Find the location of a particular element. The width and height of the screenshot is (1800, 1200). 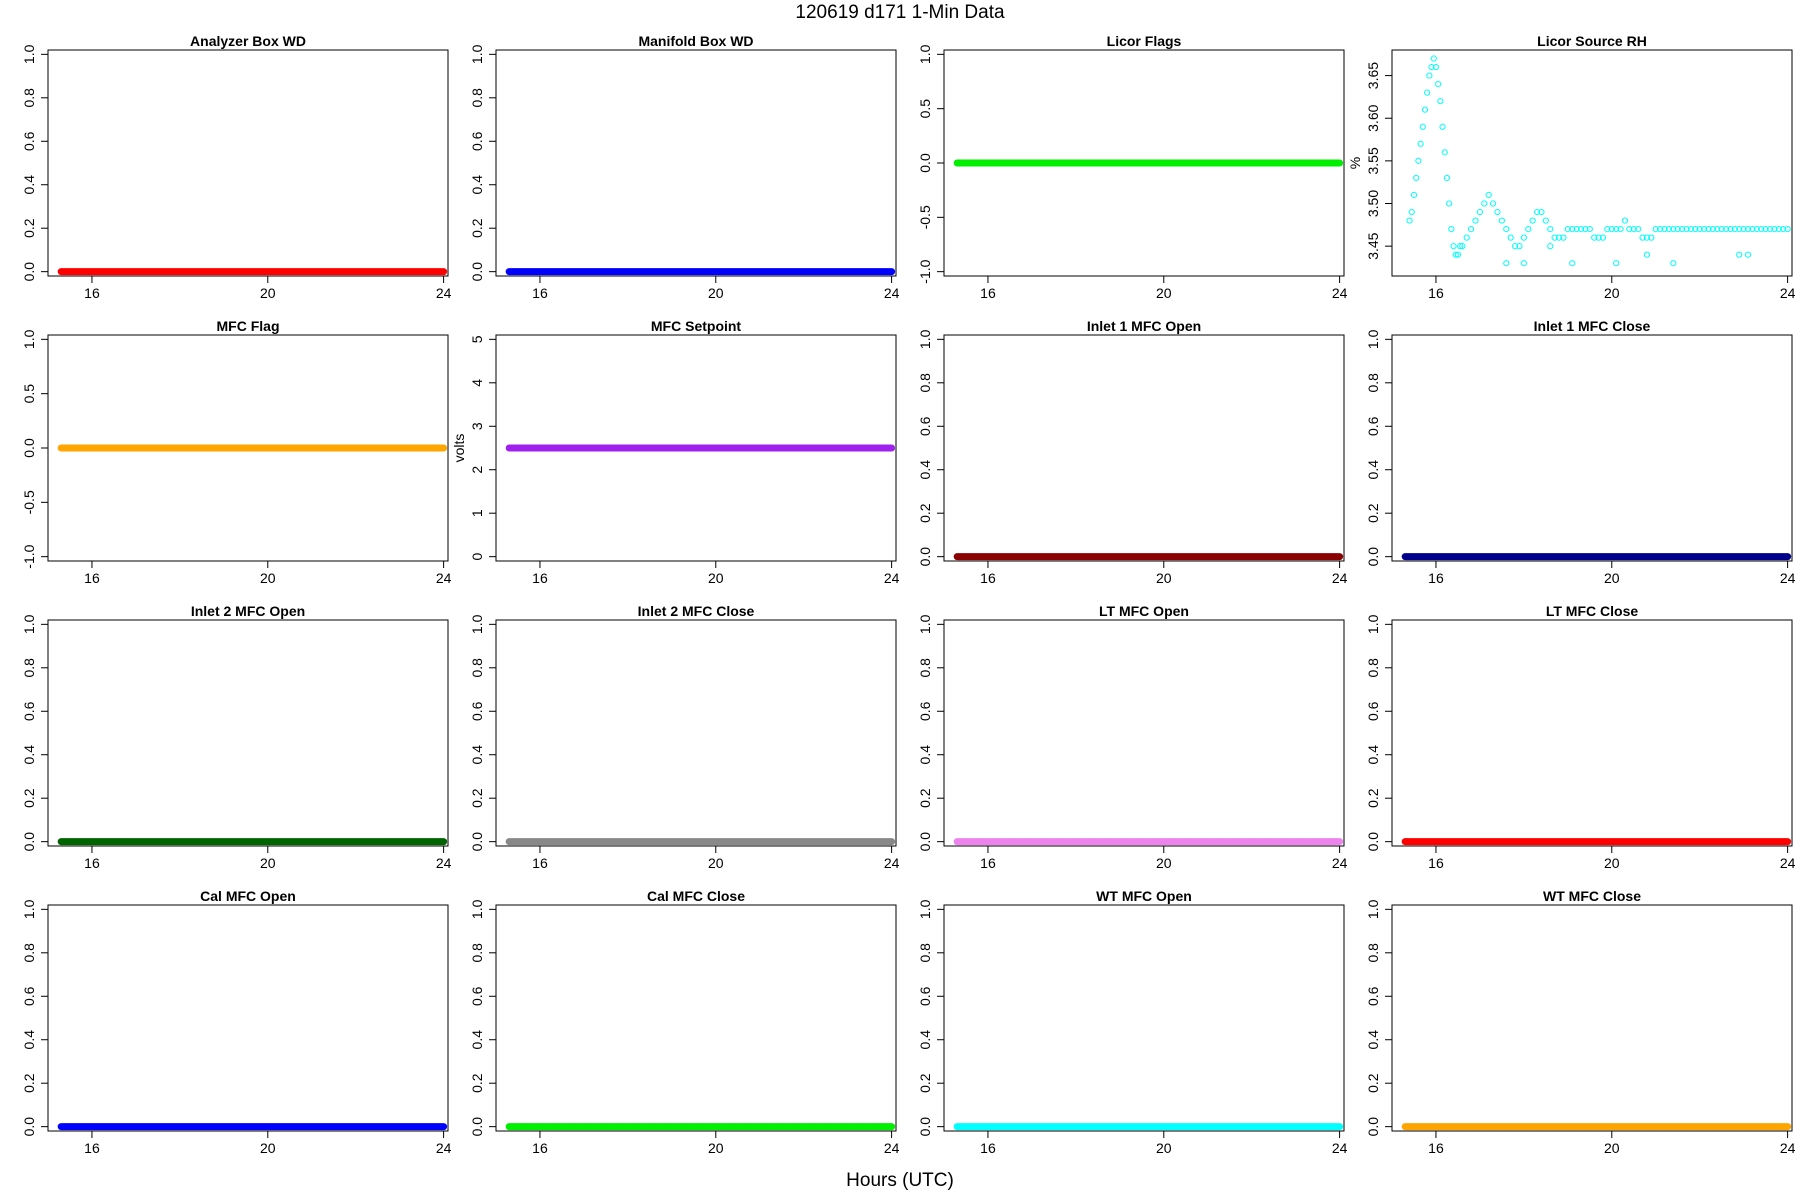

y-tick-label: 3.45 is located at coordinates (1373, 245).